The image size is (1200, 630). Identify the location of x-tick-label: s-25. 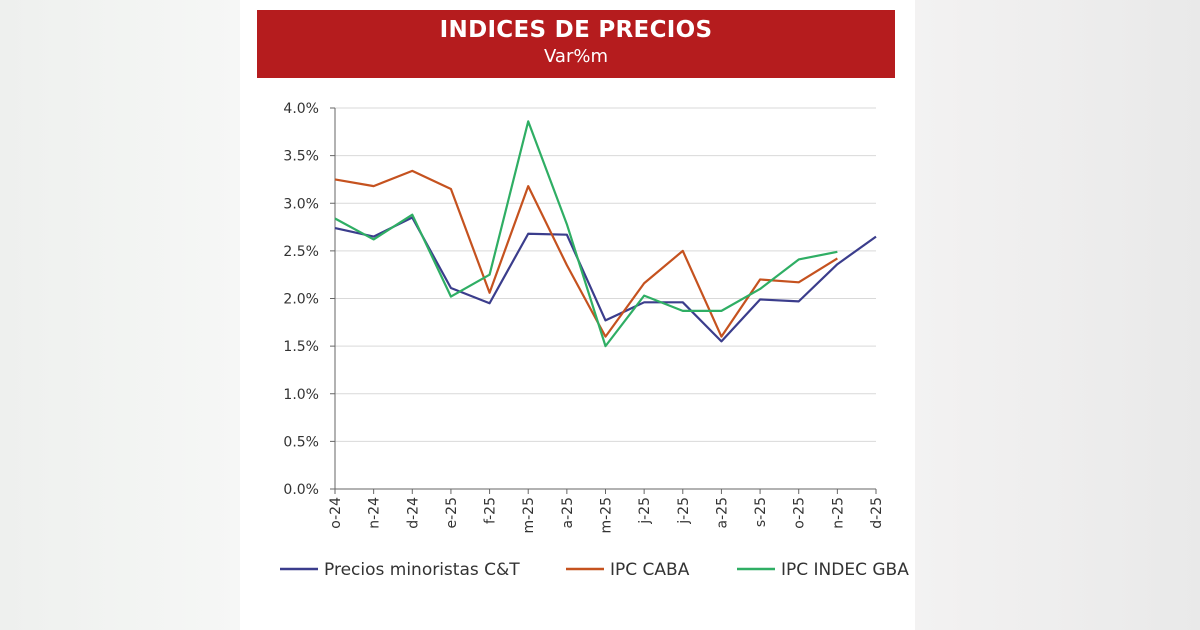
(761, 512).